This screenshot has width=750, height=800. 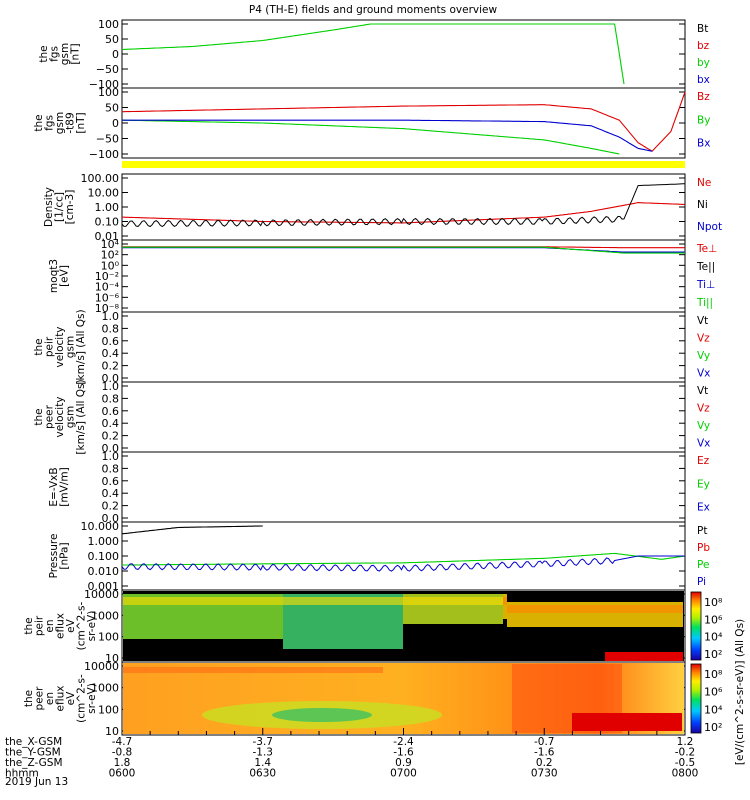 What do you see at coordinates (705, 285) in the screenshot?
I see `legend-ti: Ti⊥` at bounding box center [705, 285].